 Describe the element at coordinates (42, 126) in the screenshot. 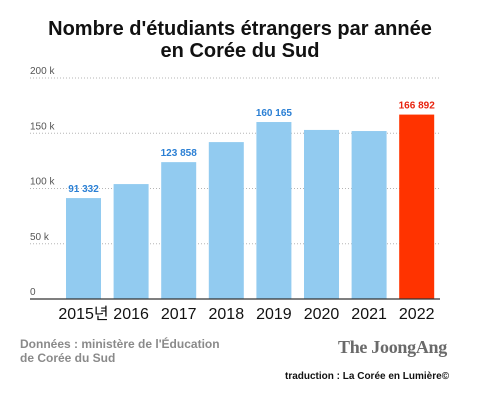

I see `y-tick-label: 150 k` at that location.